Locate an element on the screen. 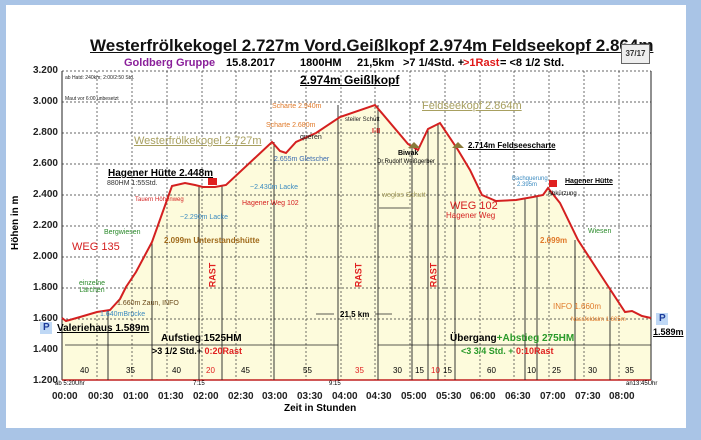 The height and width of the screenshot is (440, 701). annotation: Wiesen is located at coordinates (600, 231).